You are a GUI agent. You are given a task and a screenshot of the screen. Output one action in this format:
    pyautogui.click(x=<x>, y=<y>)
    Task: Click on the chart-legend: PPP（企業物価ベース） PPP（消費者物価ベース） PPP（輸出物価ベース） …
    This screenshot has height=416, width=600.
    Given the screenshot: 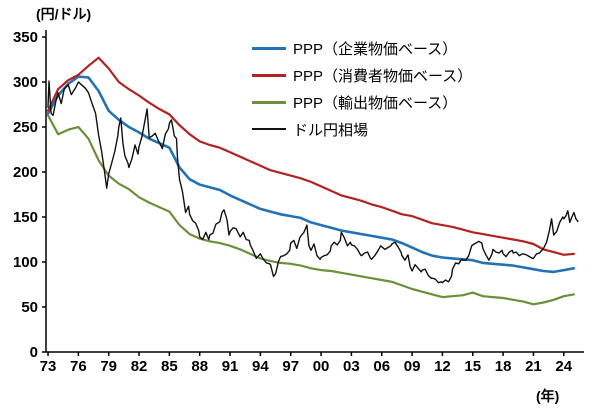 What is the action you would take?
    pyautogui.click(x=362, y=88)
    